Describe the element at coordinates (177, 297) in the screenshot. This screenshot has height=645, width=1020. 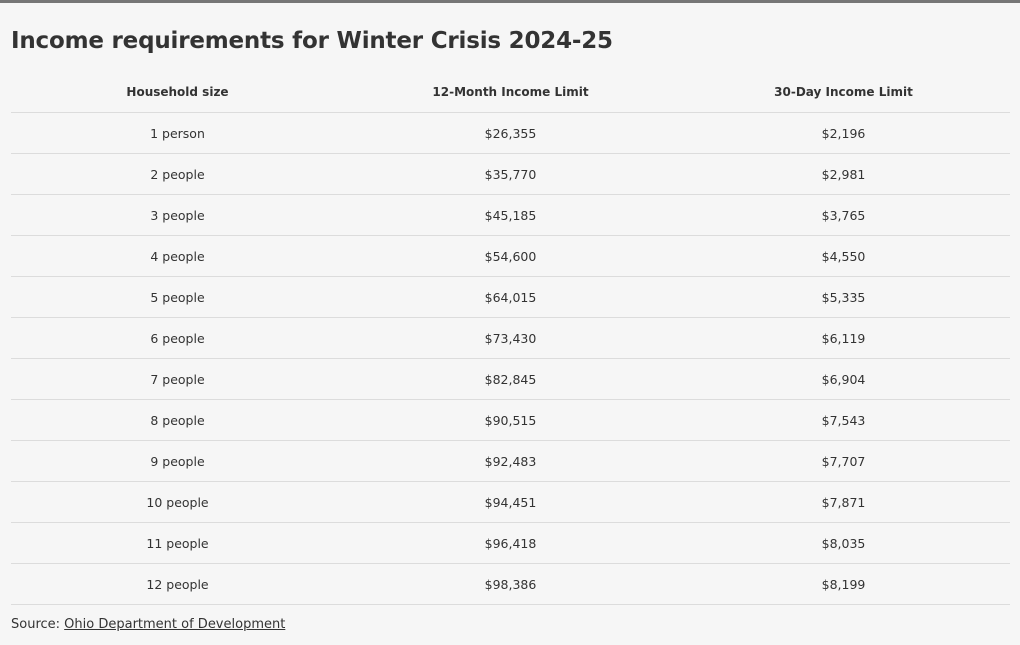
I see `table-cell: 5 people` at that location.